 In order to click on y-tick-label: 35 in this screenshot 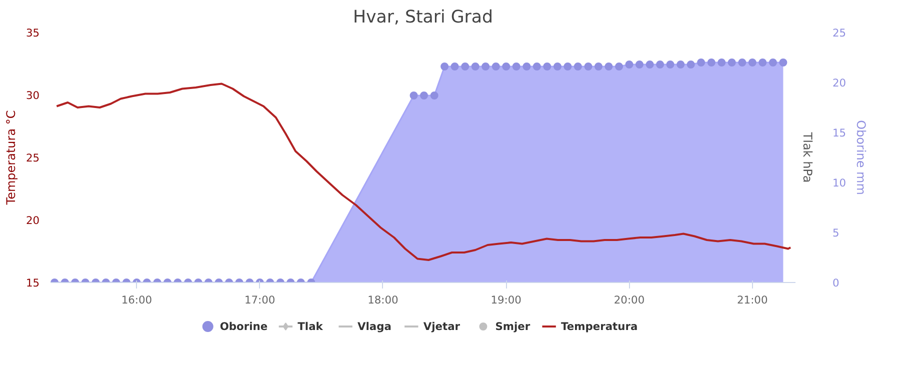, I will do `click(33, 33)`.